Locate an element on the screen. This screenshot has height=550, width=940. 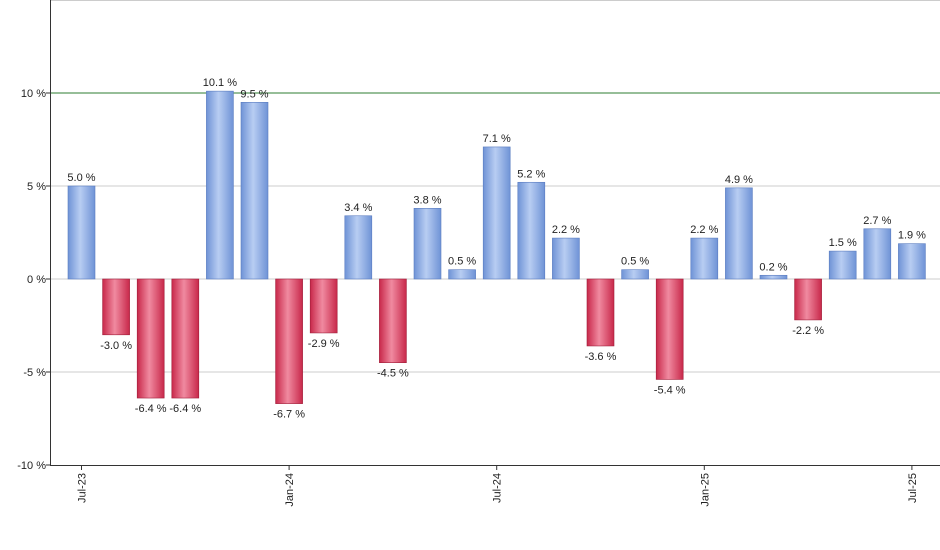
data-label-Jan-25: 2.2 % is located at coordinates (704, 230).